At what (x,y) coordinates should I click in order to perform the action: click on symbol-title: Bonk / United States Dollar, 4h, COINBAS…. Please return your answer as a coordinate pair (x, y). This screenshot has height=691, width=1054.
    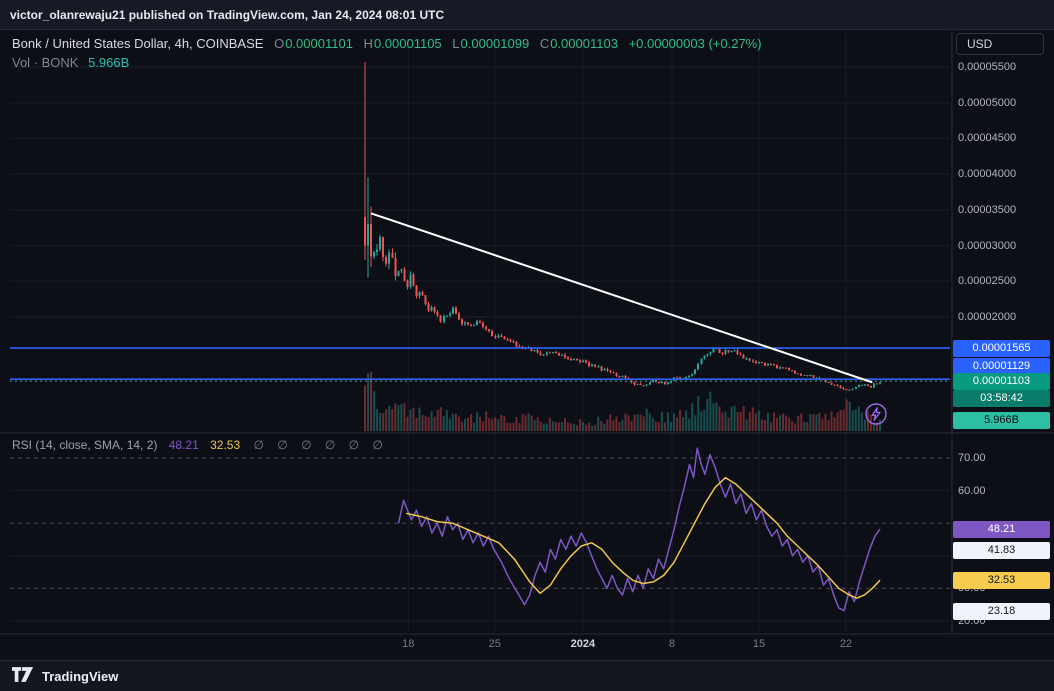
    Looking at the image, I should click on (138, 43).